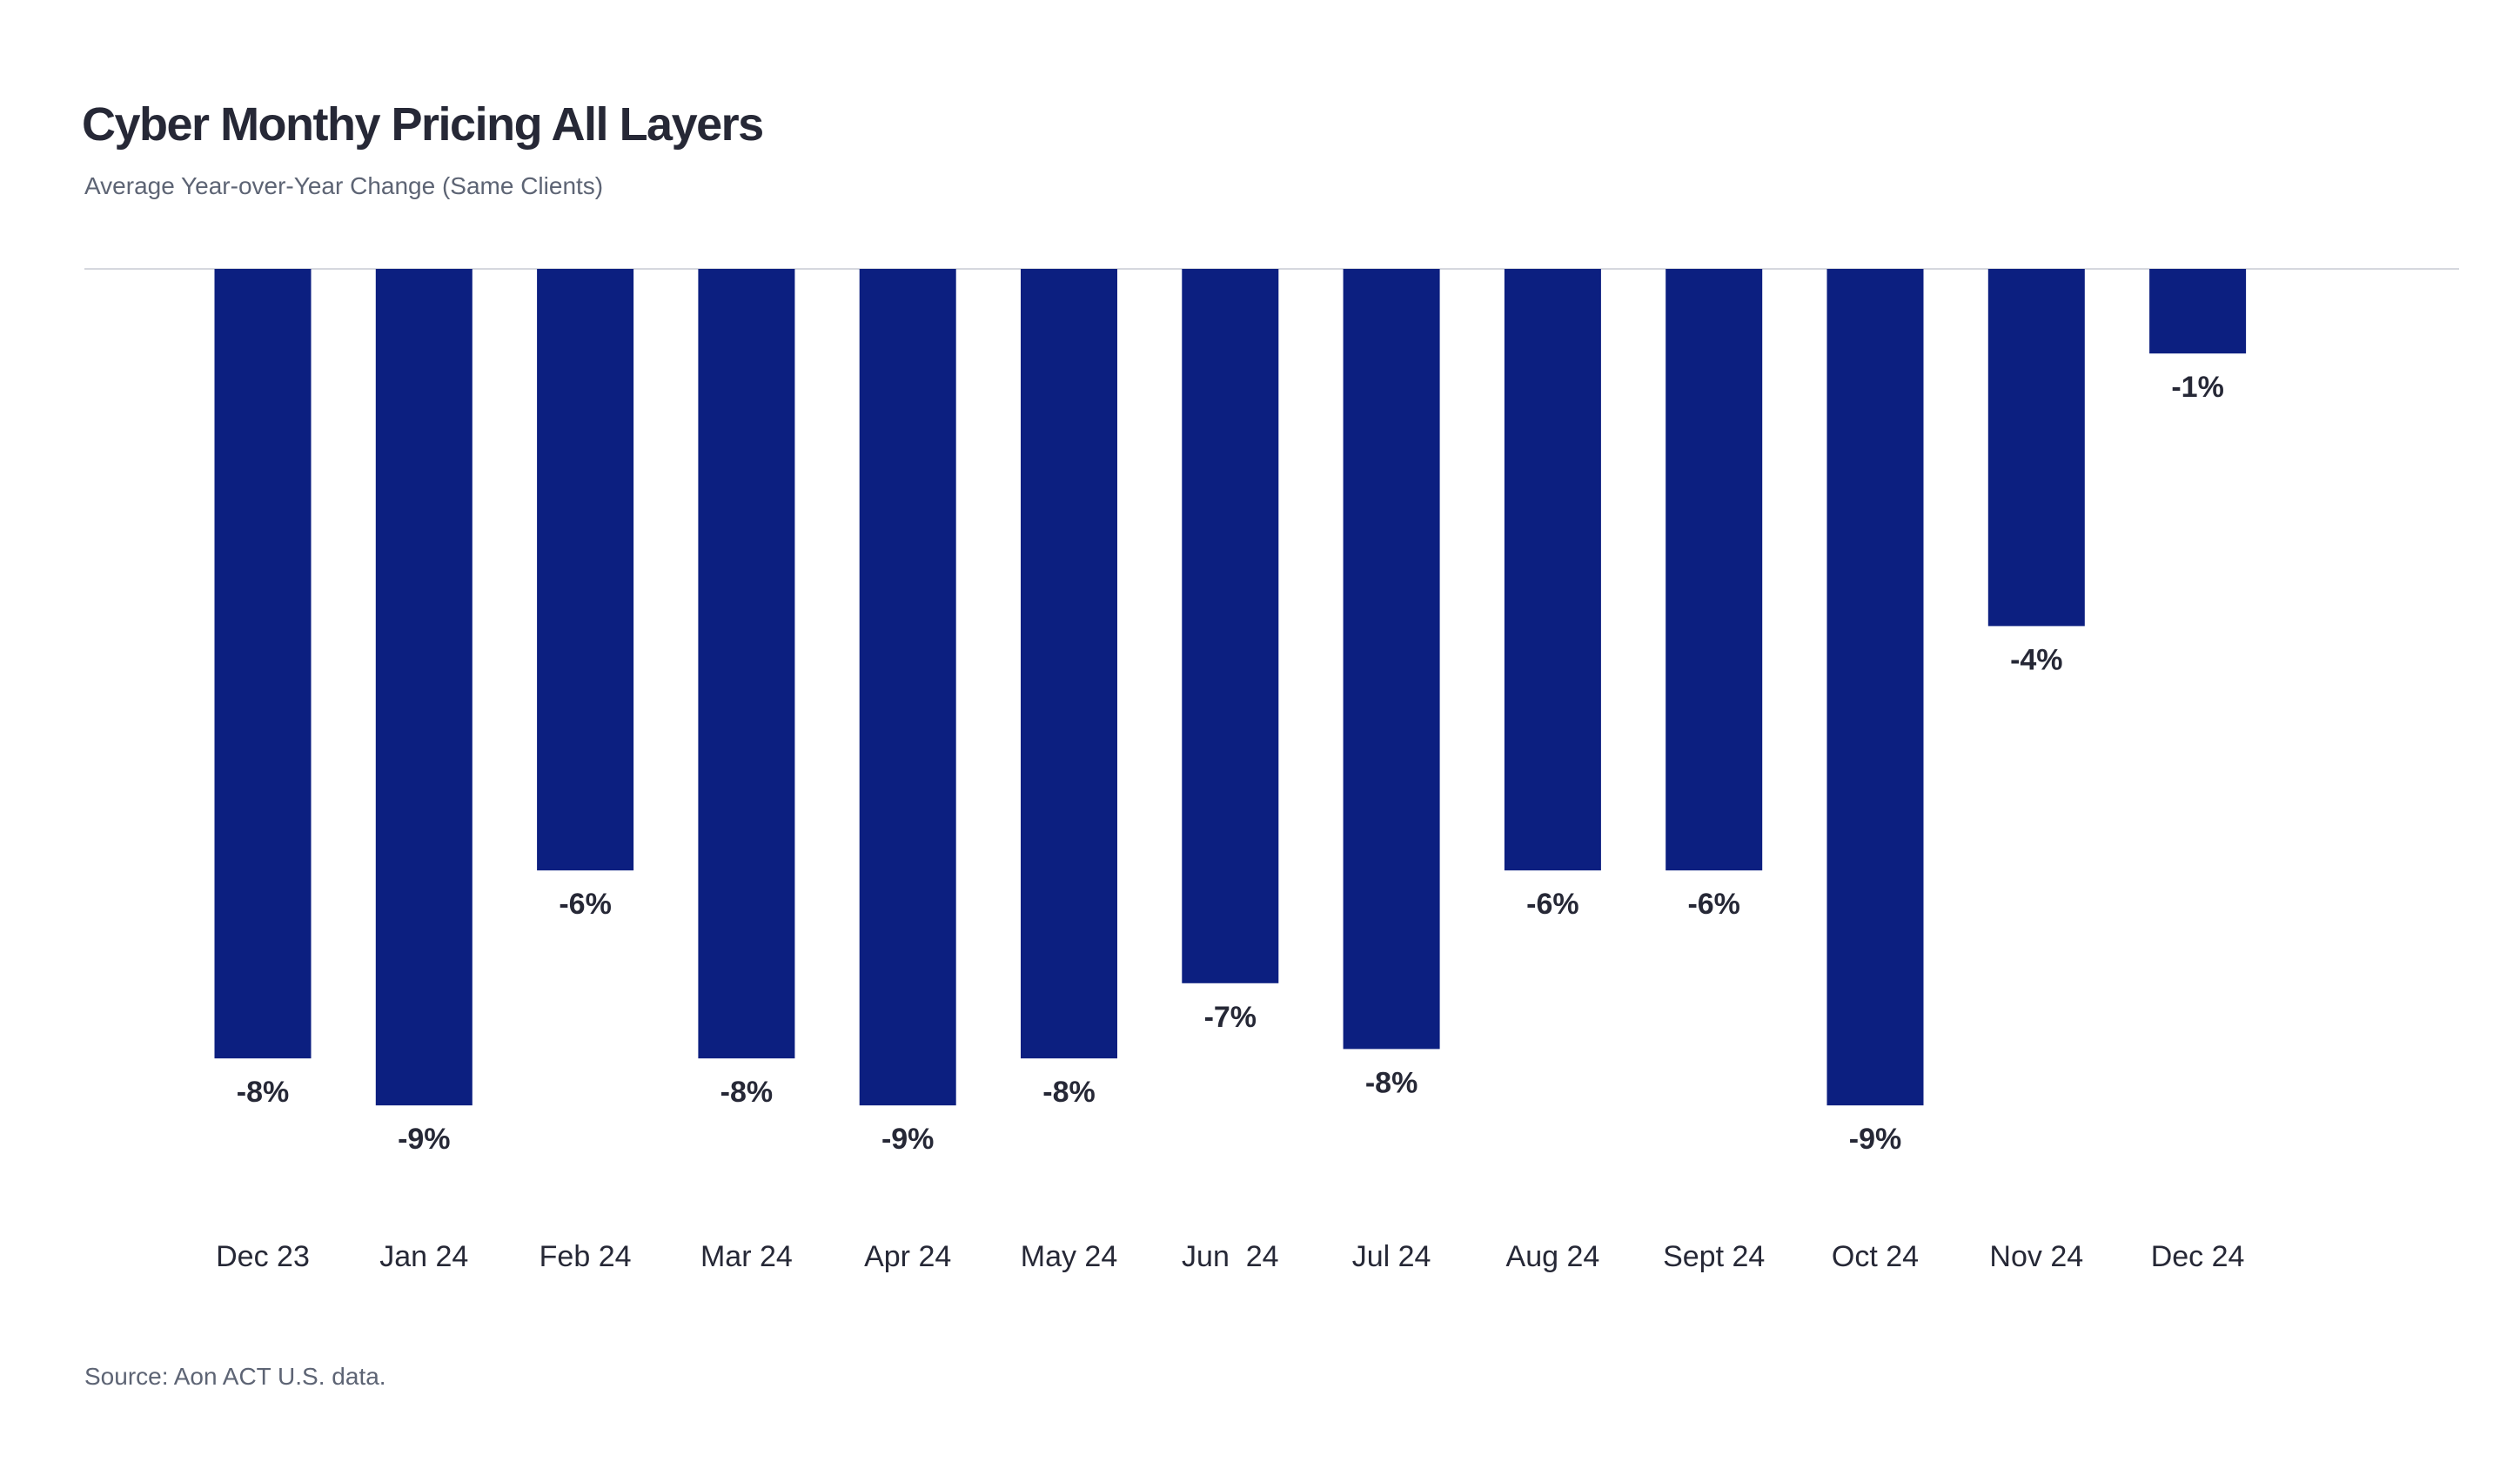 The height and width of the screenshot is (1469, 2520). What do you see at coordinates (424, 1139) in the screenshot?
I see `value-label-1: -9%` at bounding box center [424, 1139].